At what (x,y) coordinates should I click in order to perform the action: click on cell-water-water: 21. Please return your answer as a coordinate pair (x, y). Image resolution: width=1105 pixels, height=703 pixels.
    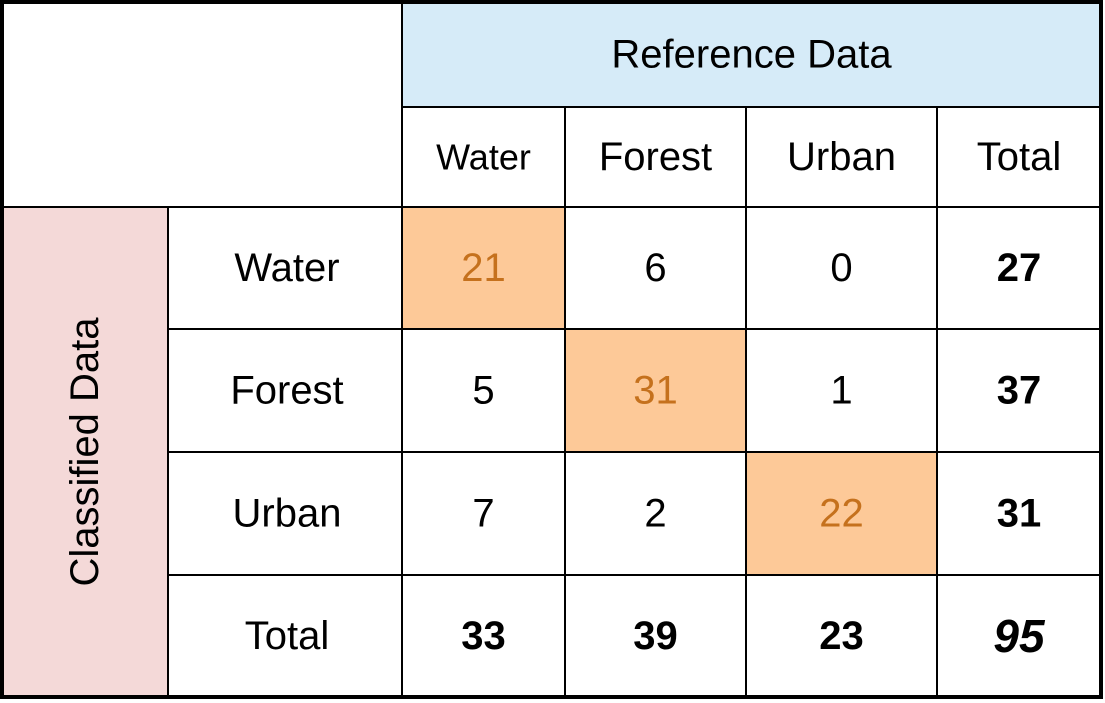
    Looking at the image, I should click on (483, 268).